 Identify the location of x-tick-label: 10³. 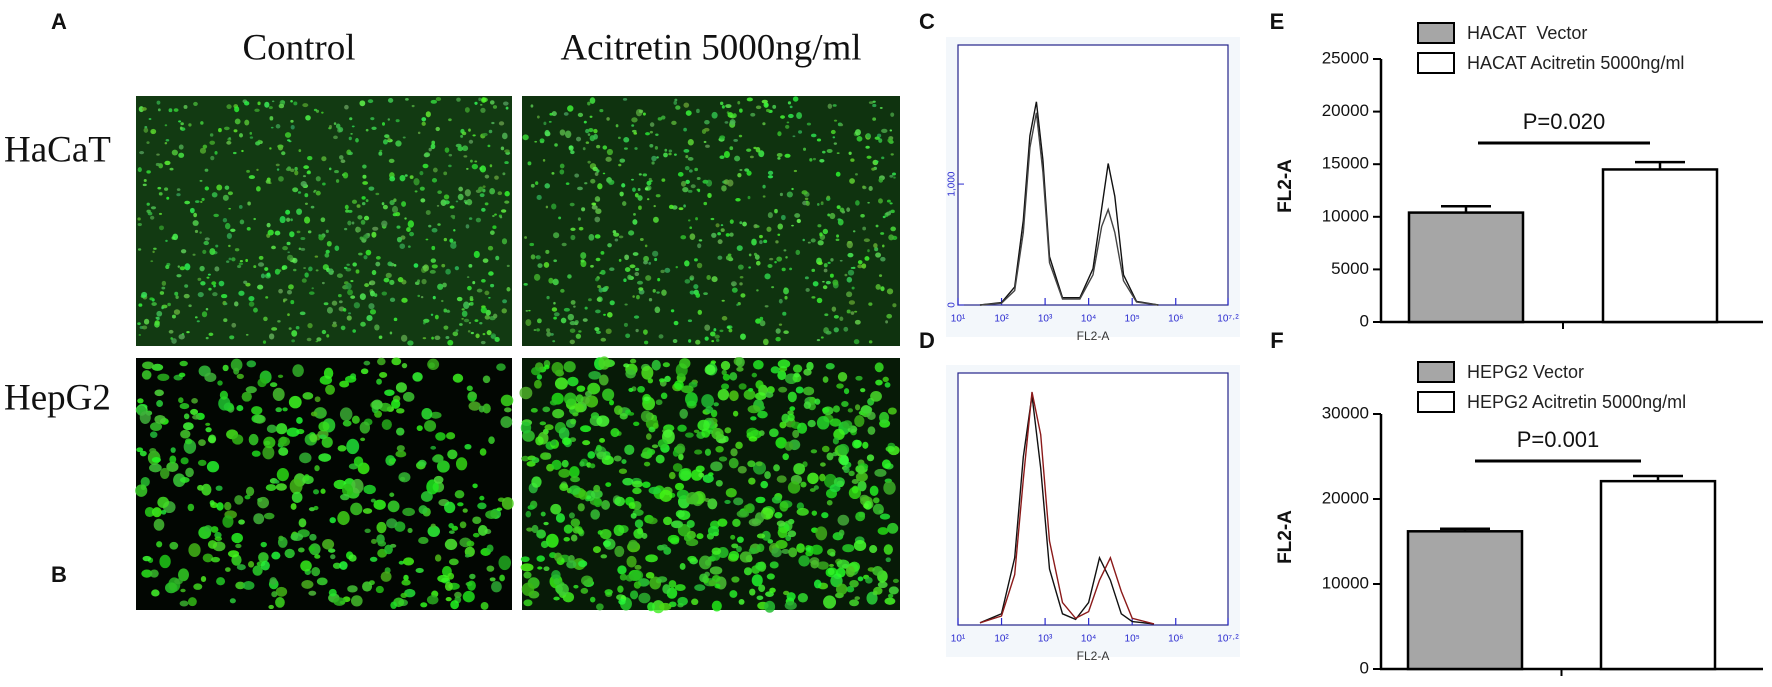
(1045, 319).